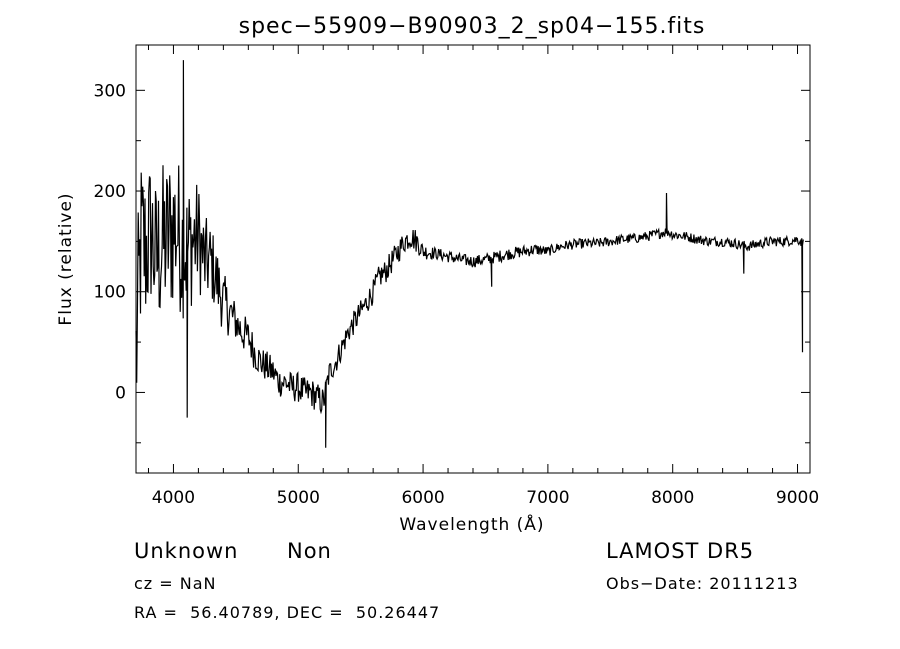 This screenshot has height=649, width=900. What do you see at coordinates (472, 26) in the screenshot?
I see `chart-title: spec−55909−B90903_2_sp04−155.fits` at bounding box center [472, 26].